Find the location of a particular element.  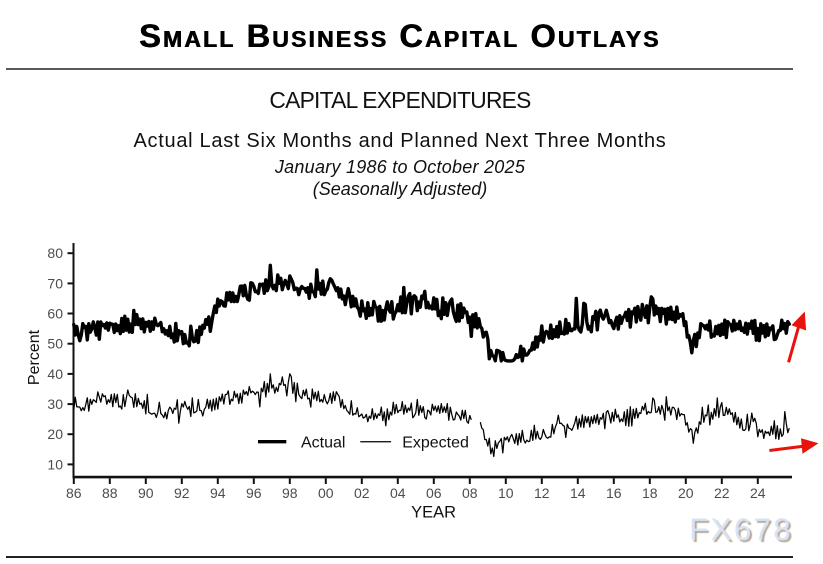

svg-text: 90 is located at coordinates (146, 493).